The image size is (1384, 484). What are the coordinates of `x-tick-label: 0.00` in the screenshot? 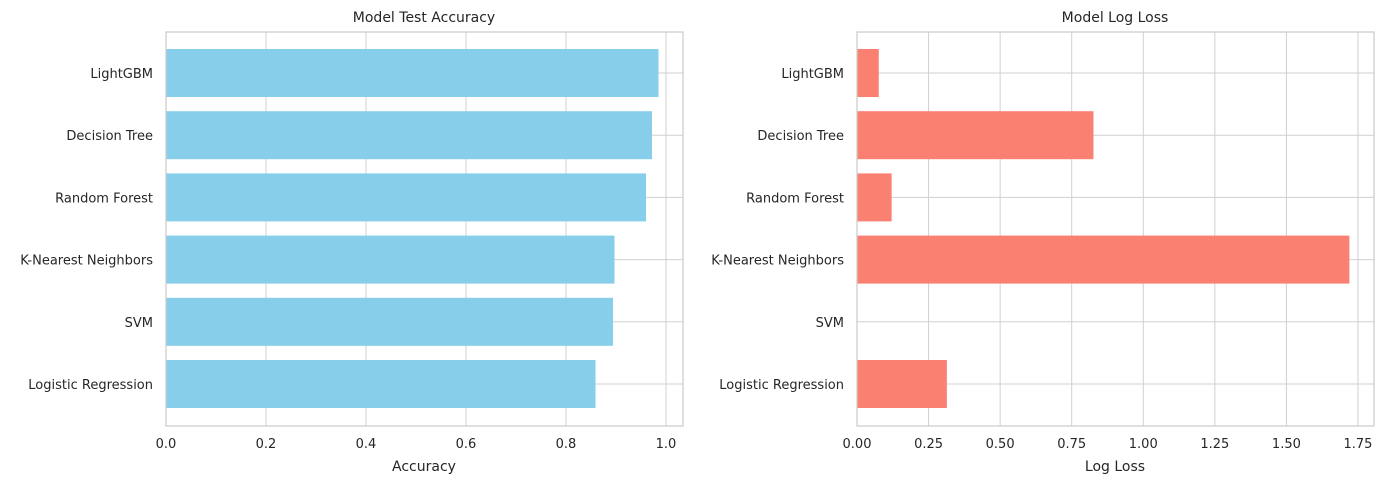 It's located at (857, 444).